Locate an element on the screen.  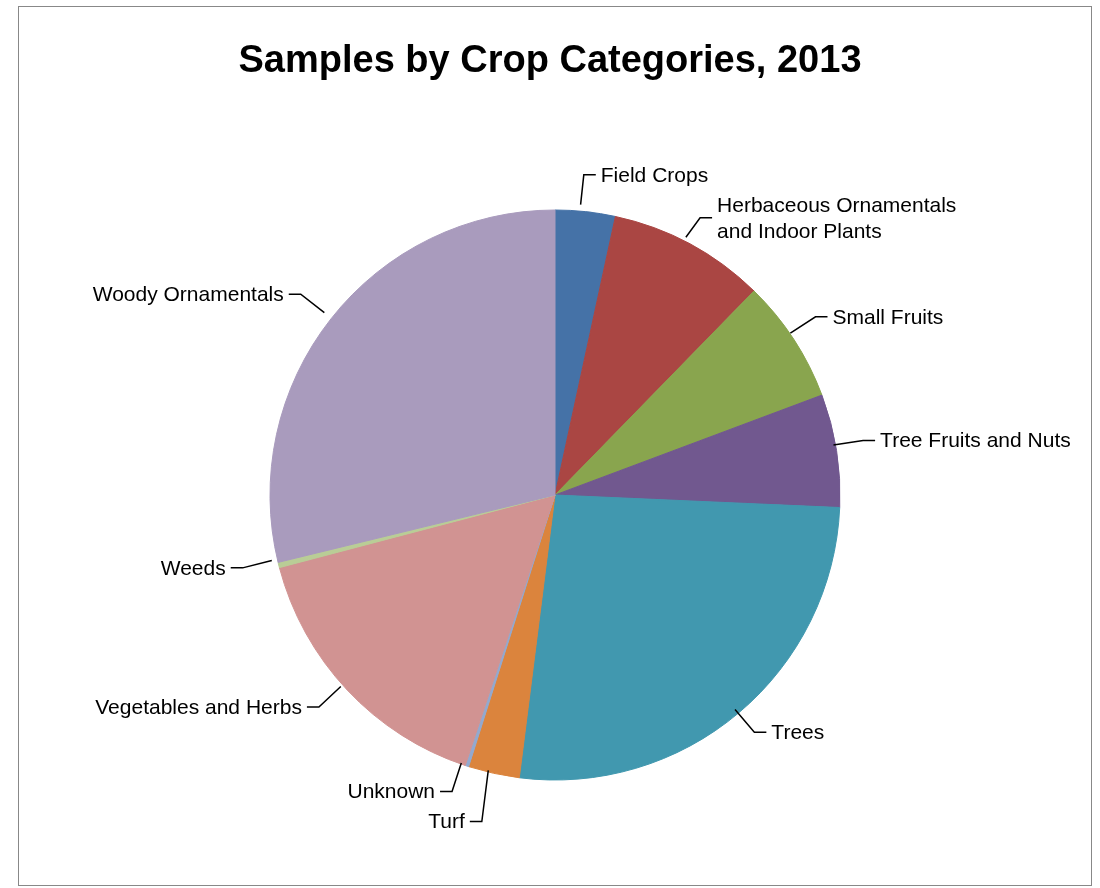
slice-label: Small Fruits is located at coordinates (888, 316).